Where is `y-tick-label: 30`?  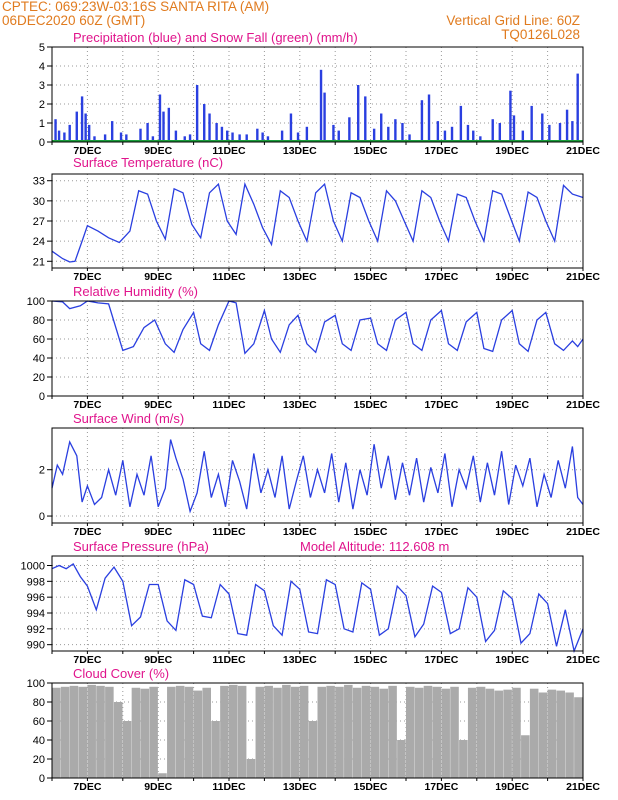 y-tick-label: 30 is located at coordinates (39, 202).